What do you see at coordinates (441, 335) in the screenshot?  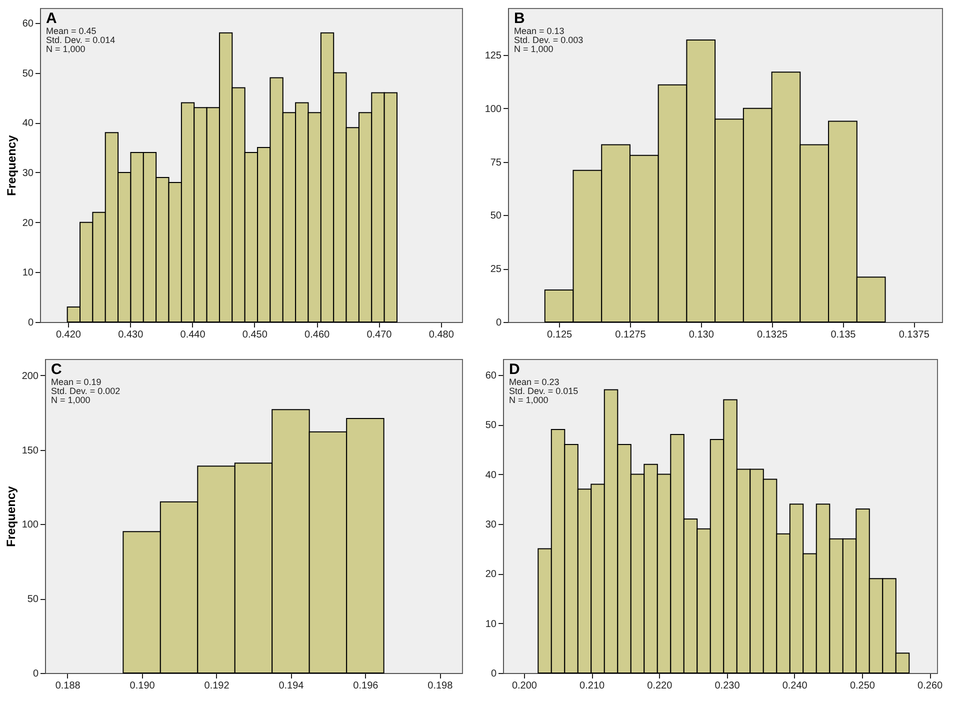 I see `x-tick-label: 0.480` at bounding box center [441, 335].